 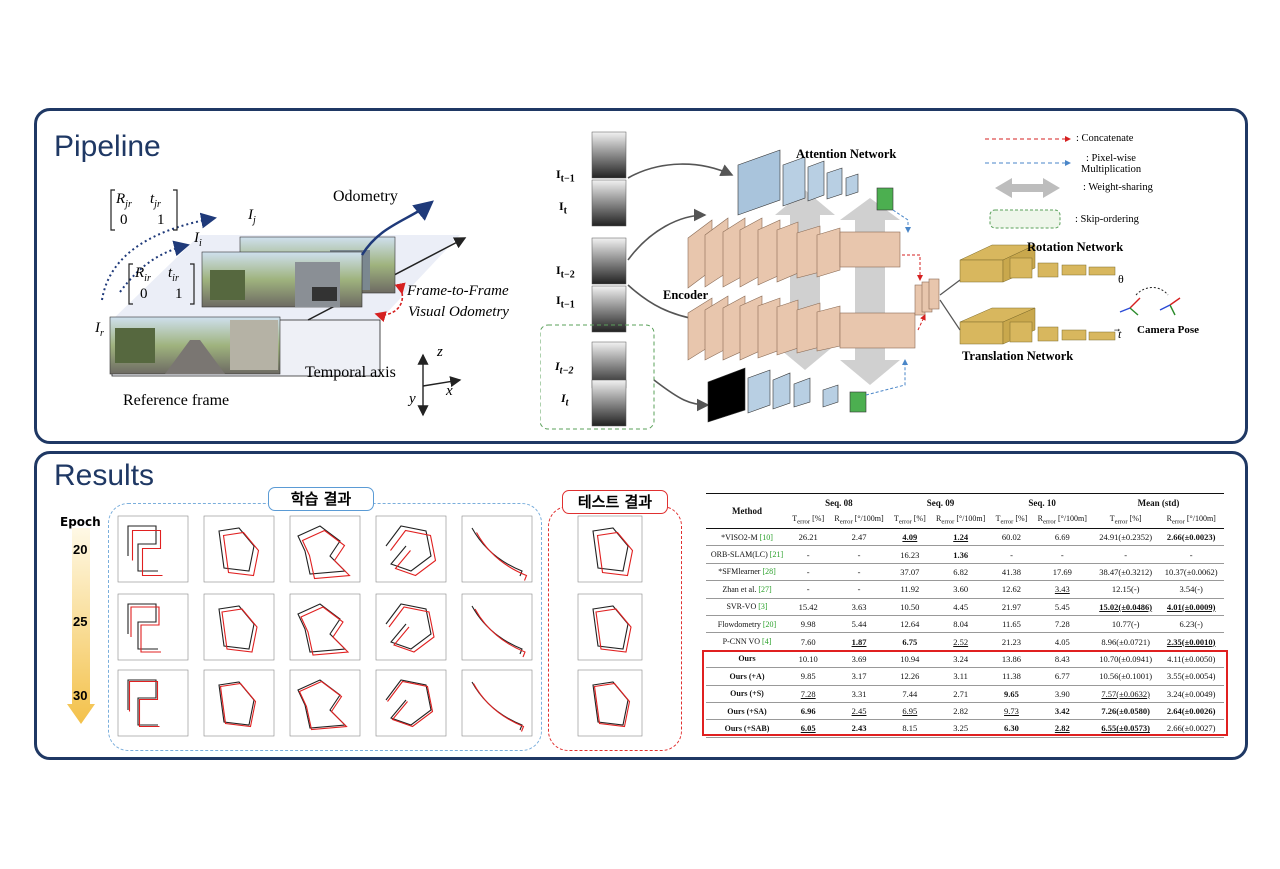 What do you see at coordinates (80, 522) in the screenshot?
I see `epoch-label: Epoch` at bounding box center [80, 522].